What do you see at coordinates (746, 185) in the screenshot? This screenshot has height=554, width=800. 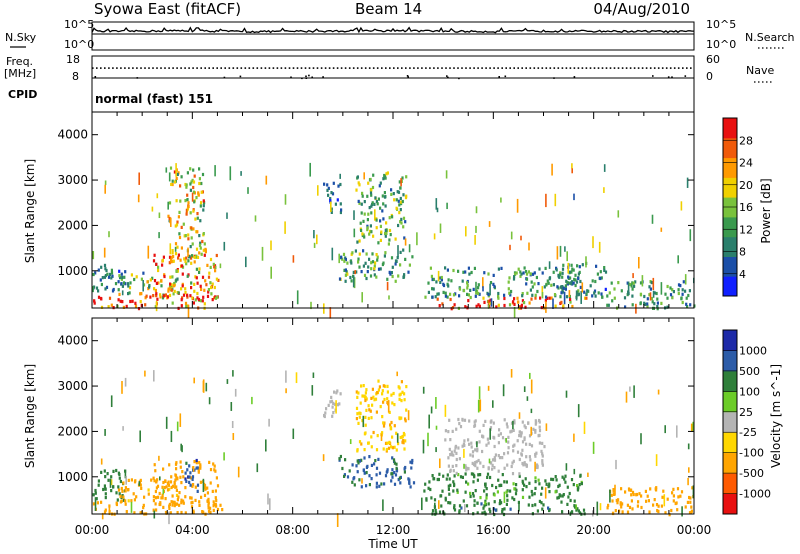 I see `power-colorbar-tick-label: 20` at bounding box center [746, 185].